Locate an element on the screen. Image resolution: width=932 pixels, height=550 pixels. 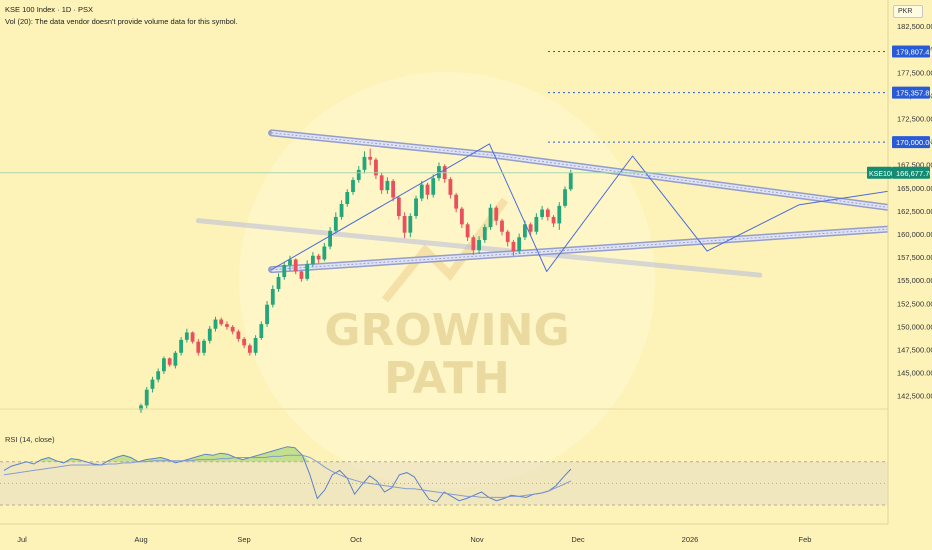
watermark-arrow-icon is located at coordinates (445, 250).